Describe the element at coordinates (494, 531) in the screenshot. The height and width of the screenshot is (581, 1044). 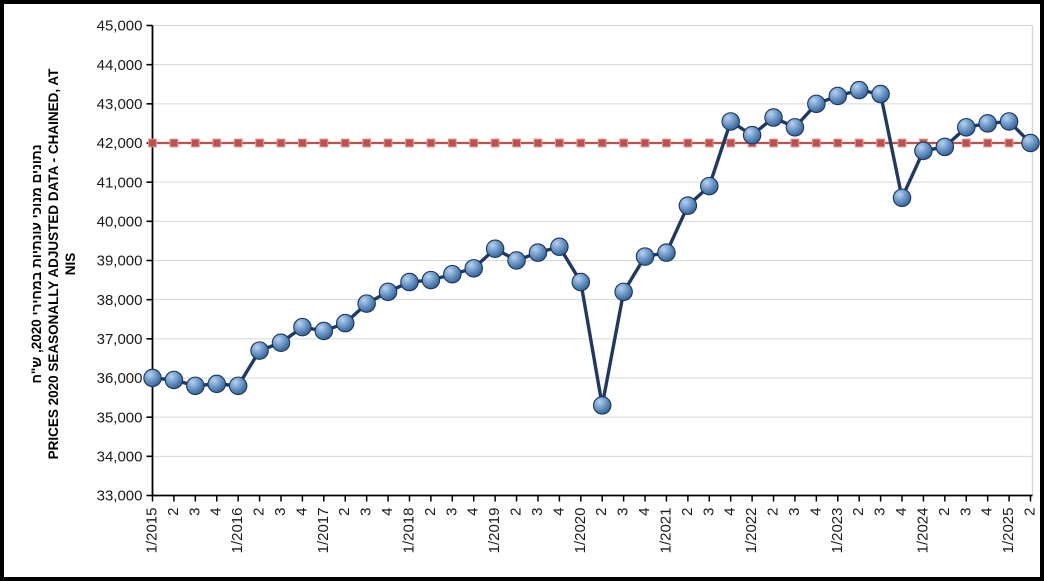
I see `x-tick-label: 1/2019` at that location.